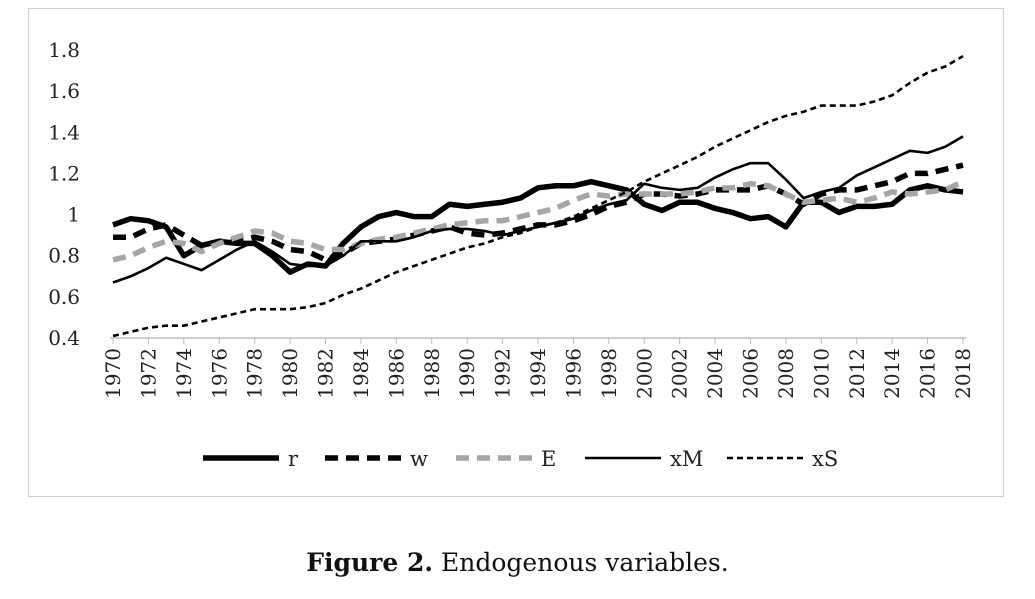 Image resolution: width=1035 pixels, height=599 pixels. I want to click on x-tick-label: 1986, so click(396, 373).